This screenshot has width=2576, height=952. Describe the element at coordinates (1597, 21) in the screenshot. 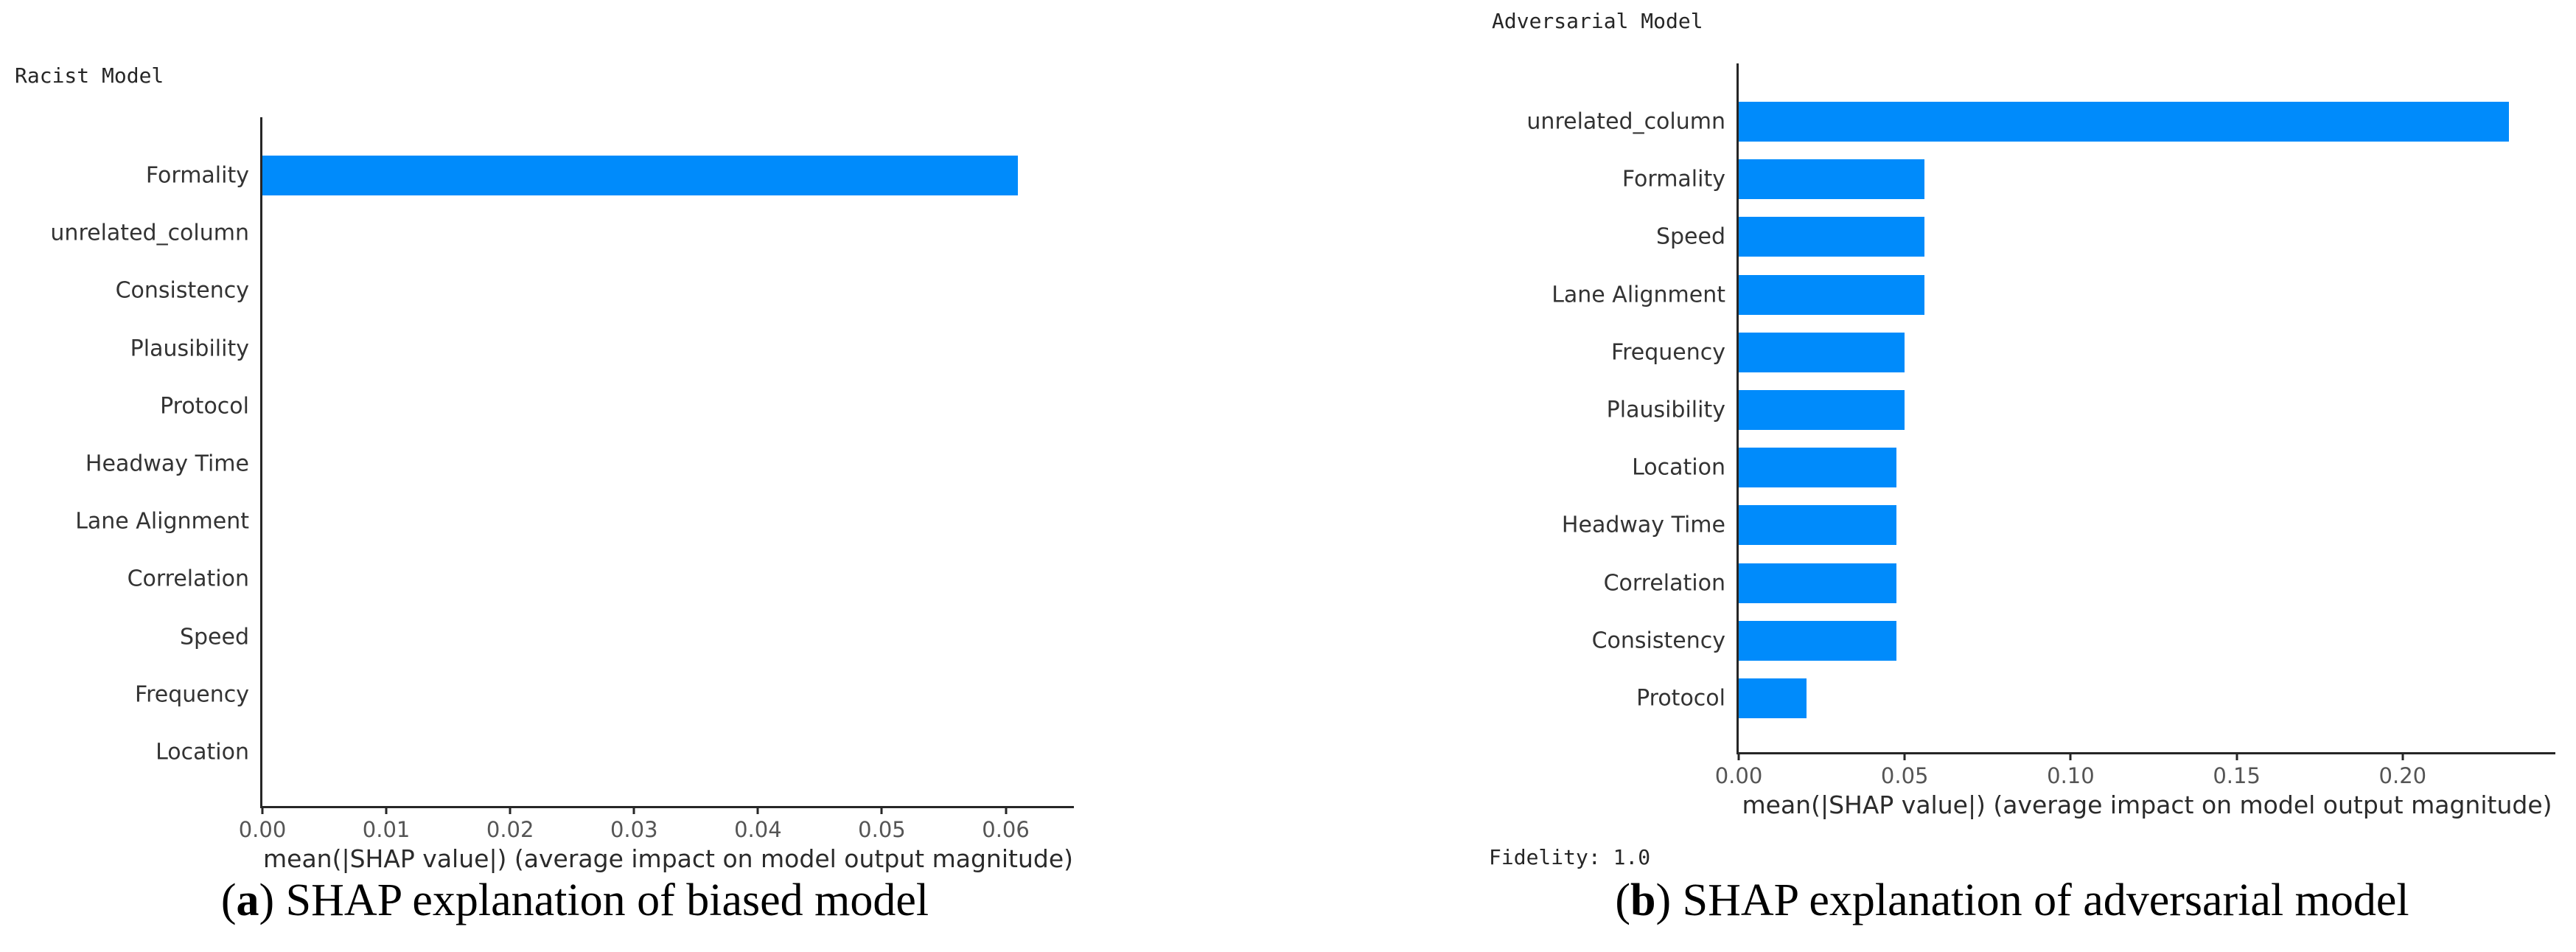

I see `chart-title-adversarial: Adversarial Model` at that location.